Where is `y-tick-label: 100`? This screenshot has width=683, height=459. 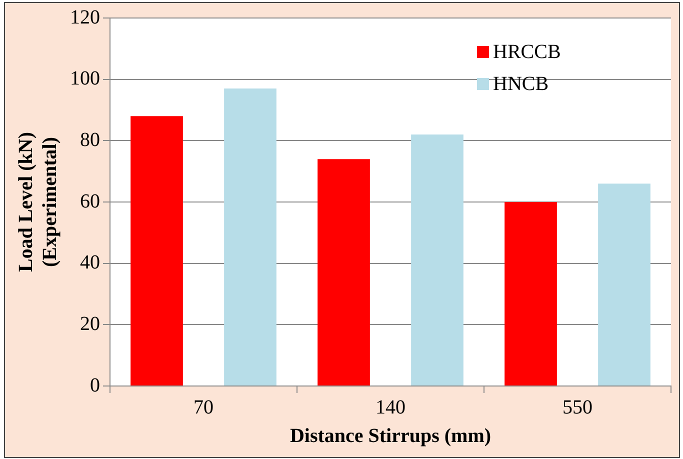
y-tick-label: 100 is located at coordinates (85, 79).